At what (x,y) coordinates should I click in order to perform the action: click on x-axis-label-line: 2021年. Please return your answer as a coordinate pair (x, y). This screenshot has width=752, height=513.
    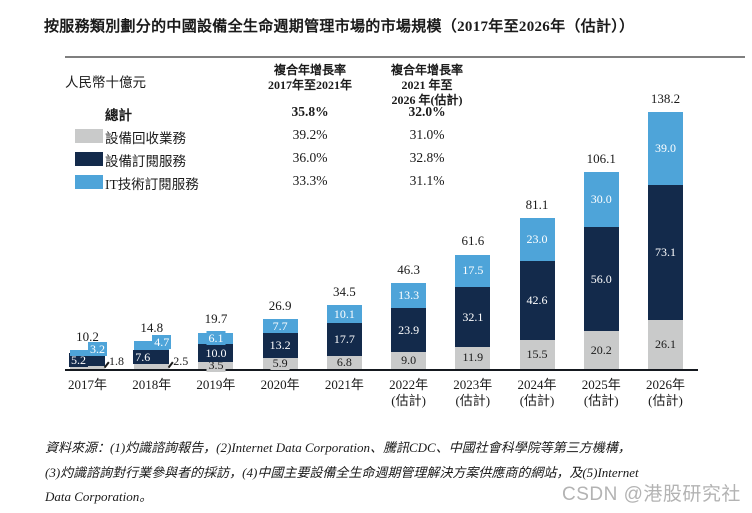
    Looking at the image, I should click on (344, 384).